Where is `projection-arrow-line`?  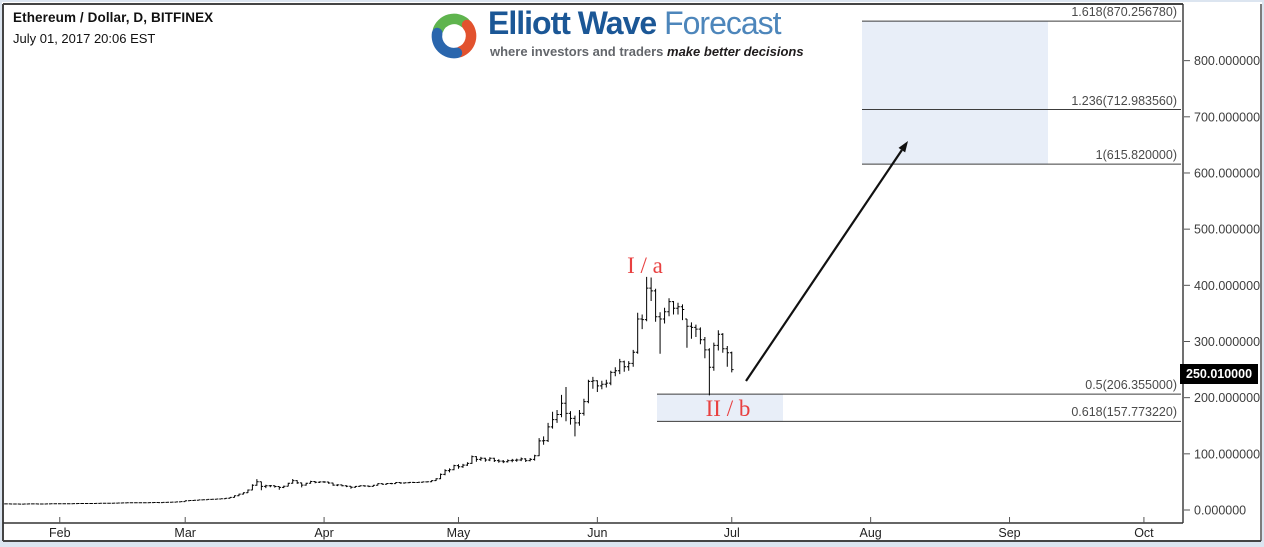 projection-arrow-line is located at coordinates (824, 265).